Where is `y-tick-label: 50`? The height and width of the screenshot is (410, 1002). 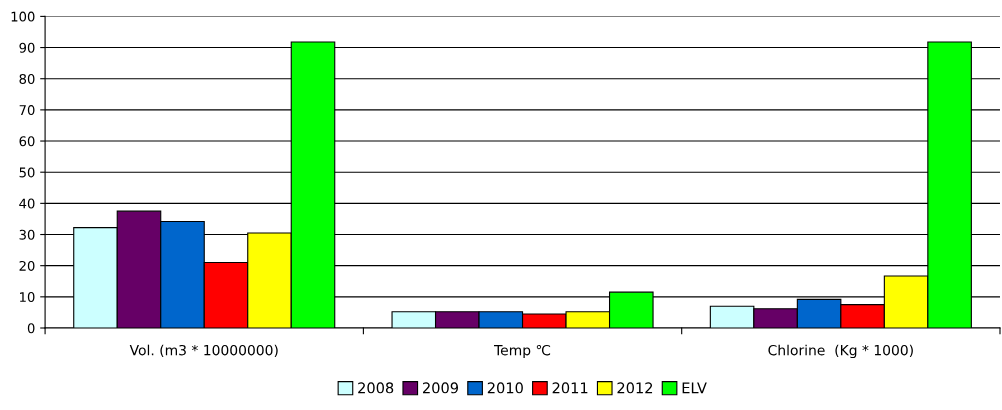 y-tick-label: 50 is located at coordinates (27, 172).